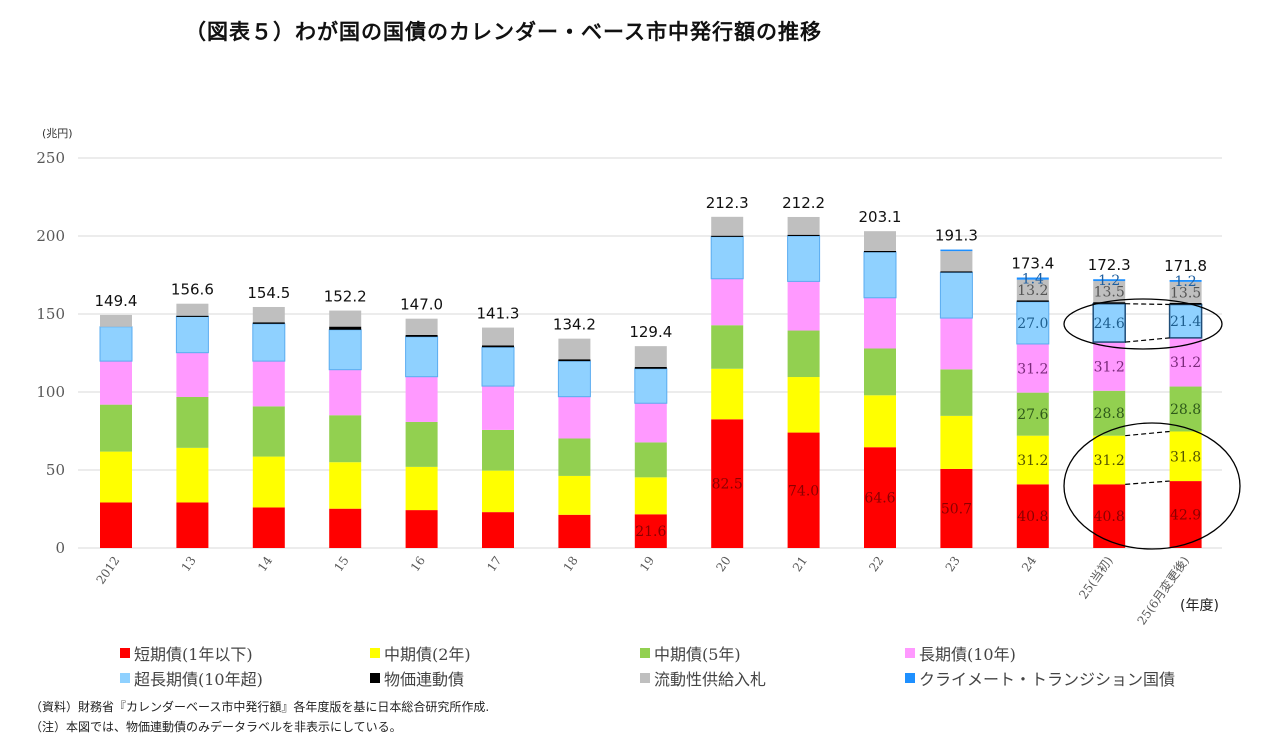  What do you see at coordinates (650, 332) in the screenshot?
I see `total-label: 129.4` at bounding box center [650, 332].